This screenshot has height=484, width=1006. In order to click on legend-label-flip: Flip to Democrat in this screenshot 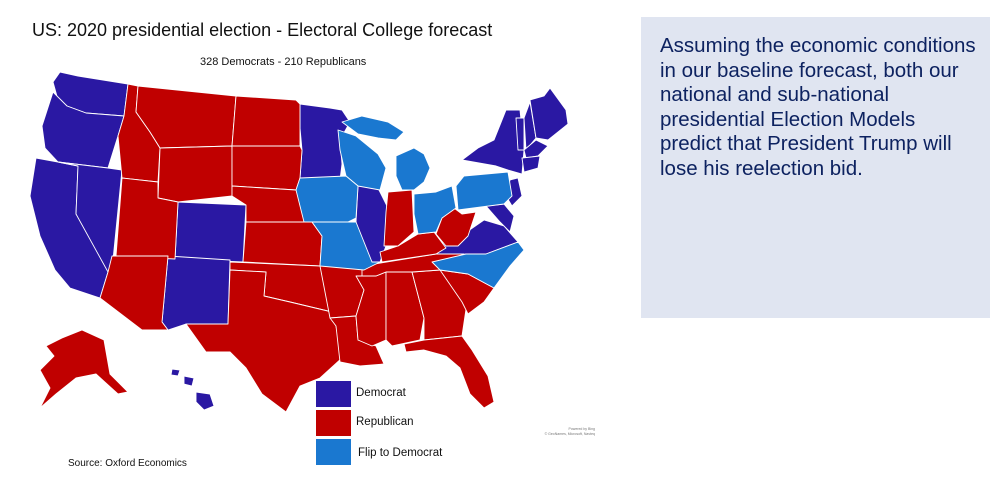, I will do `click(400, 453)`.